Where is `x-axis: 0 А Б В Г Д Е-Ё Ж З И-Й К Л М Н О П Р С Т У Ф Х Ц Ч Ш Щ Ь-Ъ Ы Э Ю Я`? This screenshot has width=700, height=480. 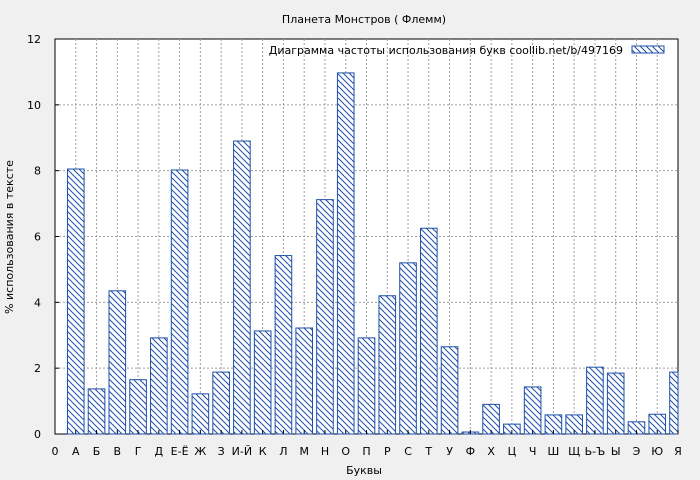 x-axis: 0 А Б В Г Д Е-Ё Ж З И-Й К Л М Н О П Р С Т У Ф Х Ц Ч Ш Щ Ь-Ъ Ы Э Ю Я is located at coordinates (367, 444).